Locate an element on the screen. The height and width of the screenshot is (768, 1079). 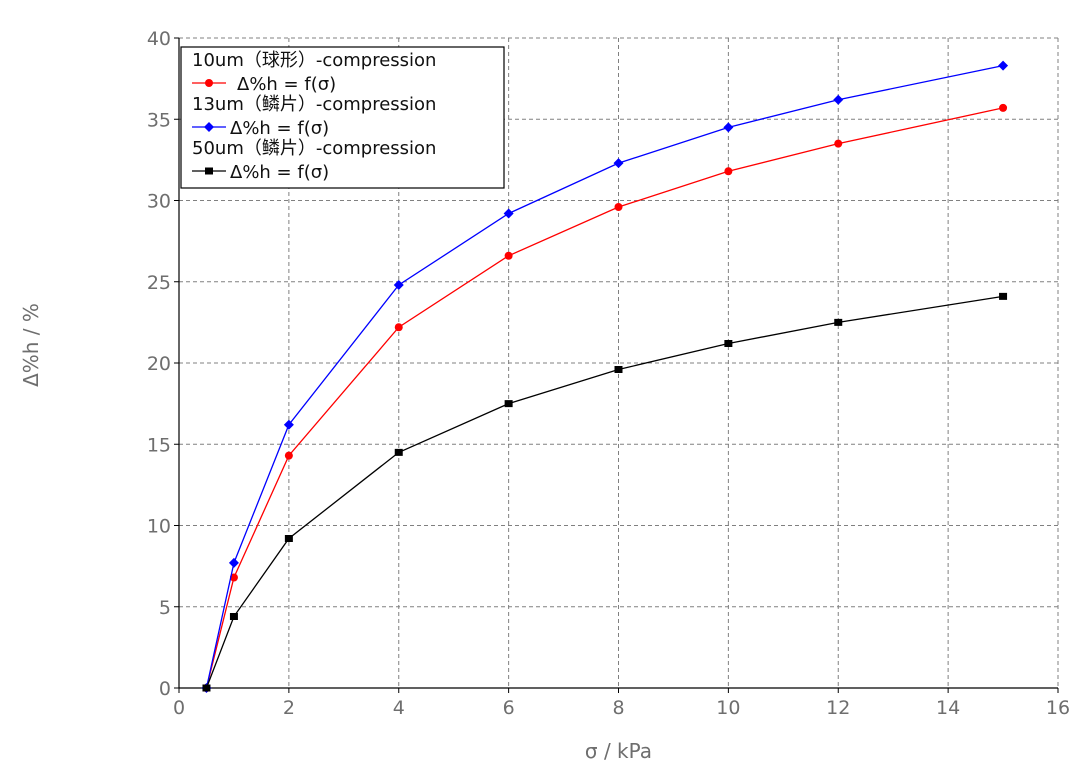
x-tick-label: 0 is located at coordinates (179, 708).